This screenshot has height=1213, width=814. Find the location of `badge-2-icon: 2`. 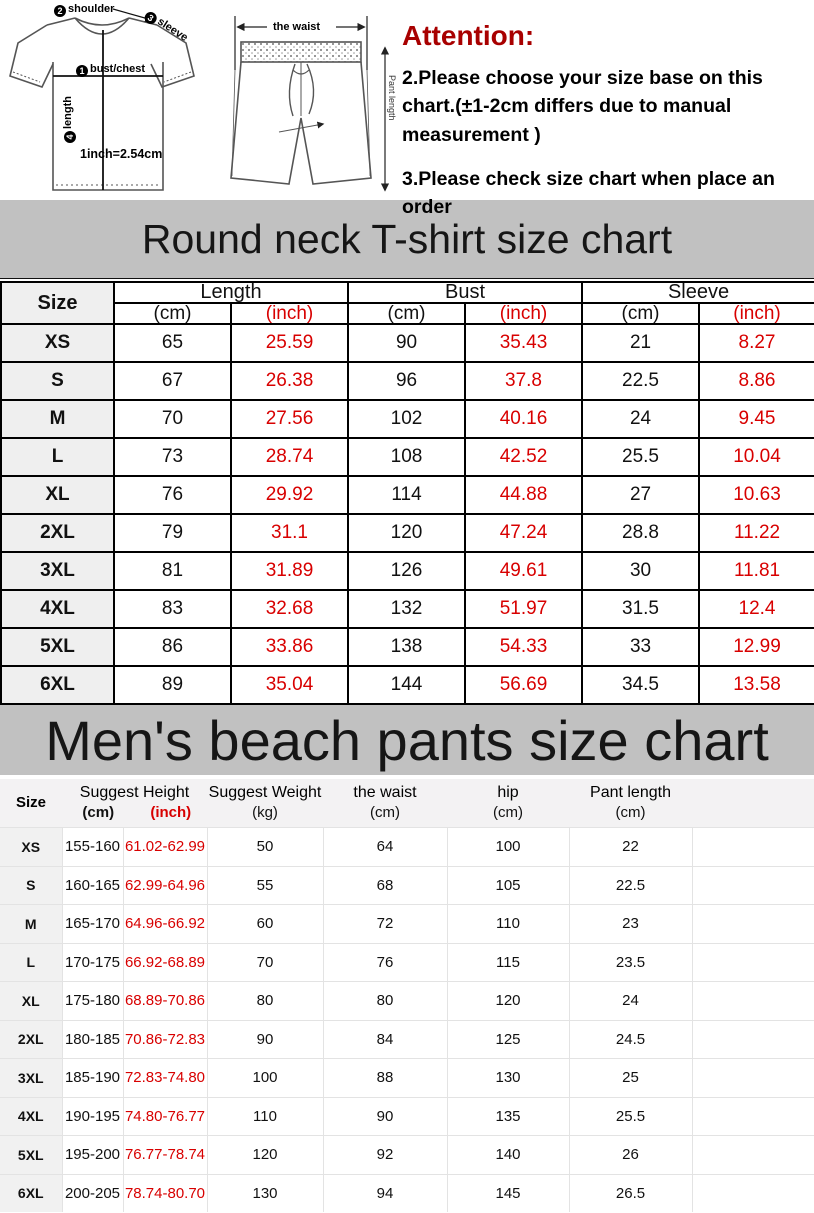

badge-2-icon: 2 is located at coordinates (60, 11).